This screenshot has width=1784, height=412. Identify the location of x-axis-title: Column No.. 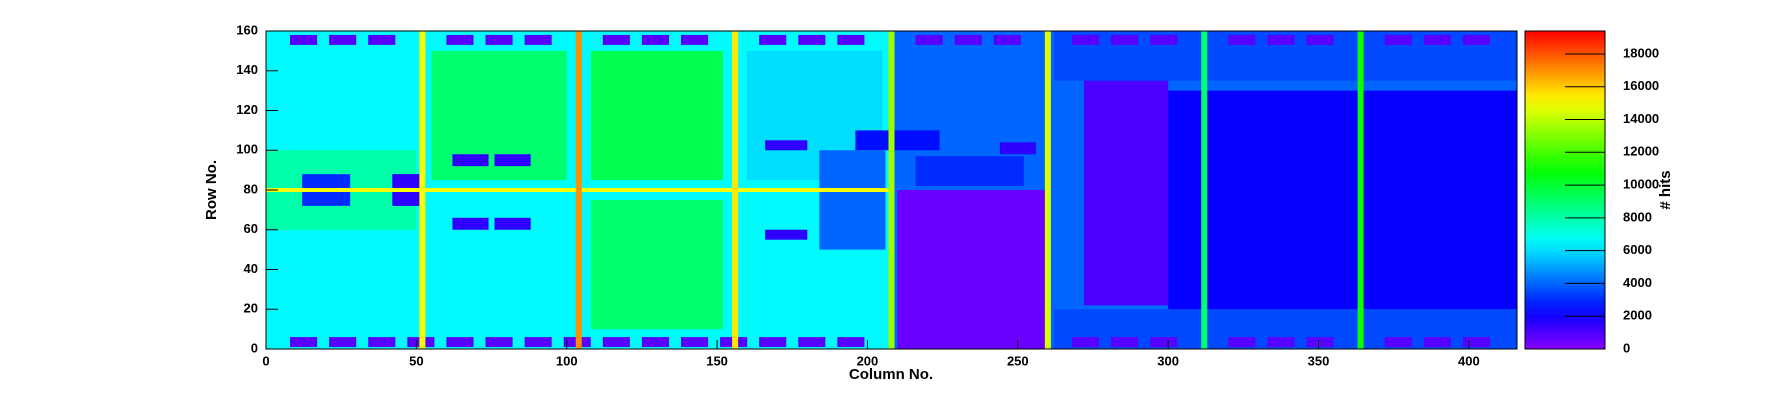
(891, 374).